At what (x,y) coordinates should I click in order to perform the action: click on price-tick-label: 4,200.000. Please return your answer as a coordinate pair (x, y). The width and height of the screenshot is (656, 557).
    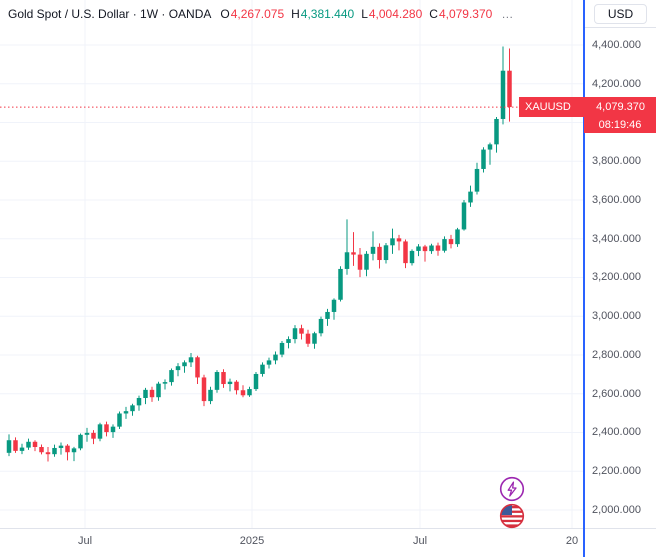
    Looking at the image, I should click on (616, 83).